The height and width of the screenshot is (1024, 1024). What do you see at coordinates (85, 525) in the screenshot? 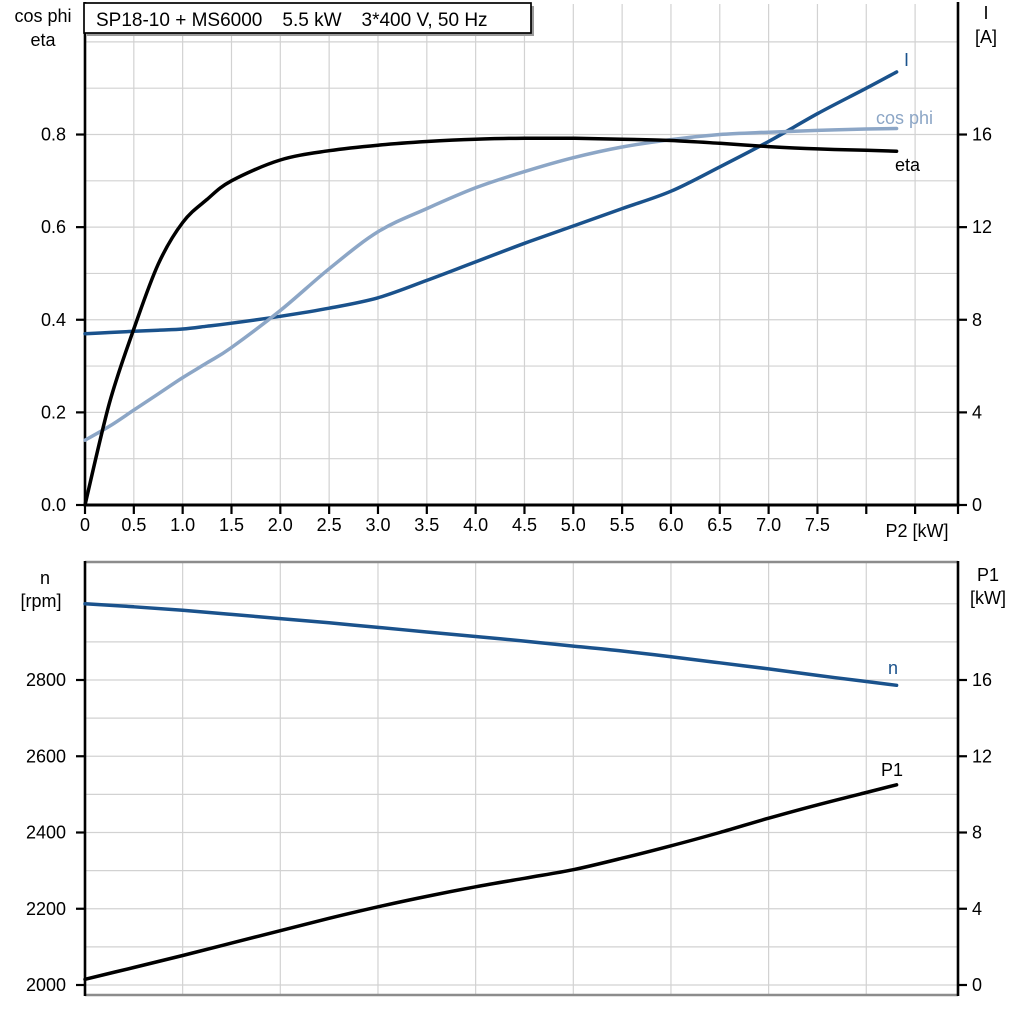
I see `x-tick-label: 0` at bounding box center [85, 525].